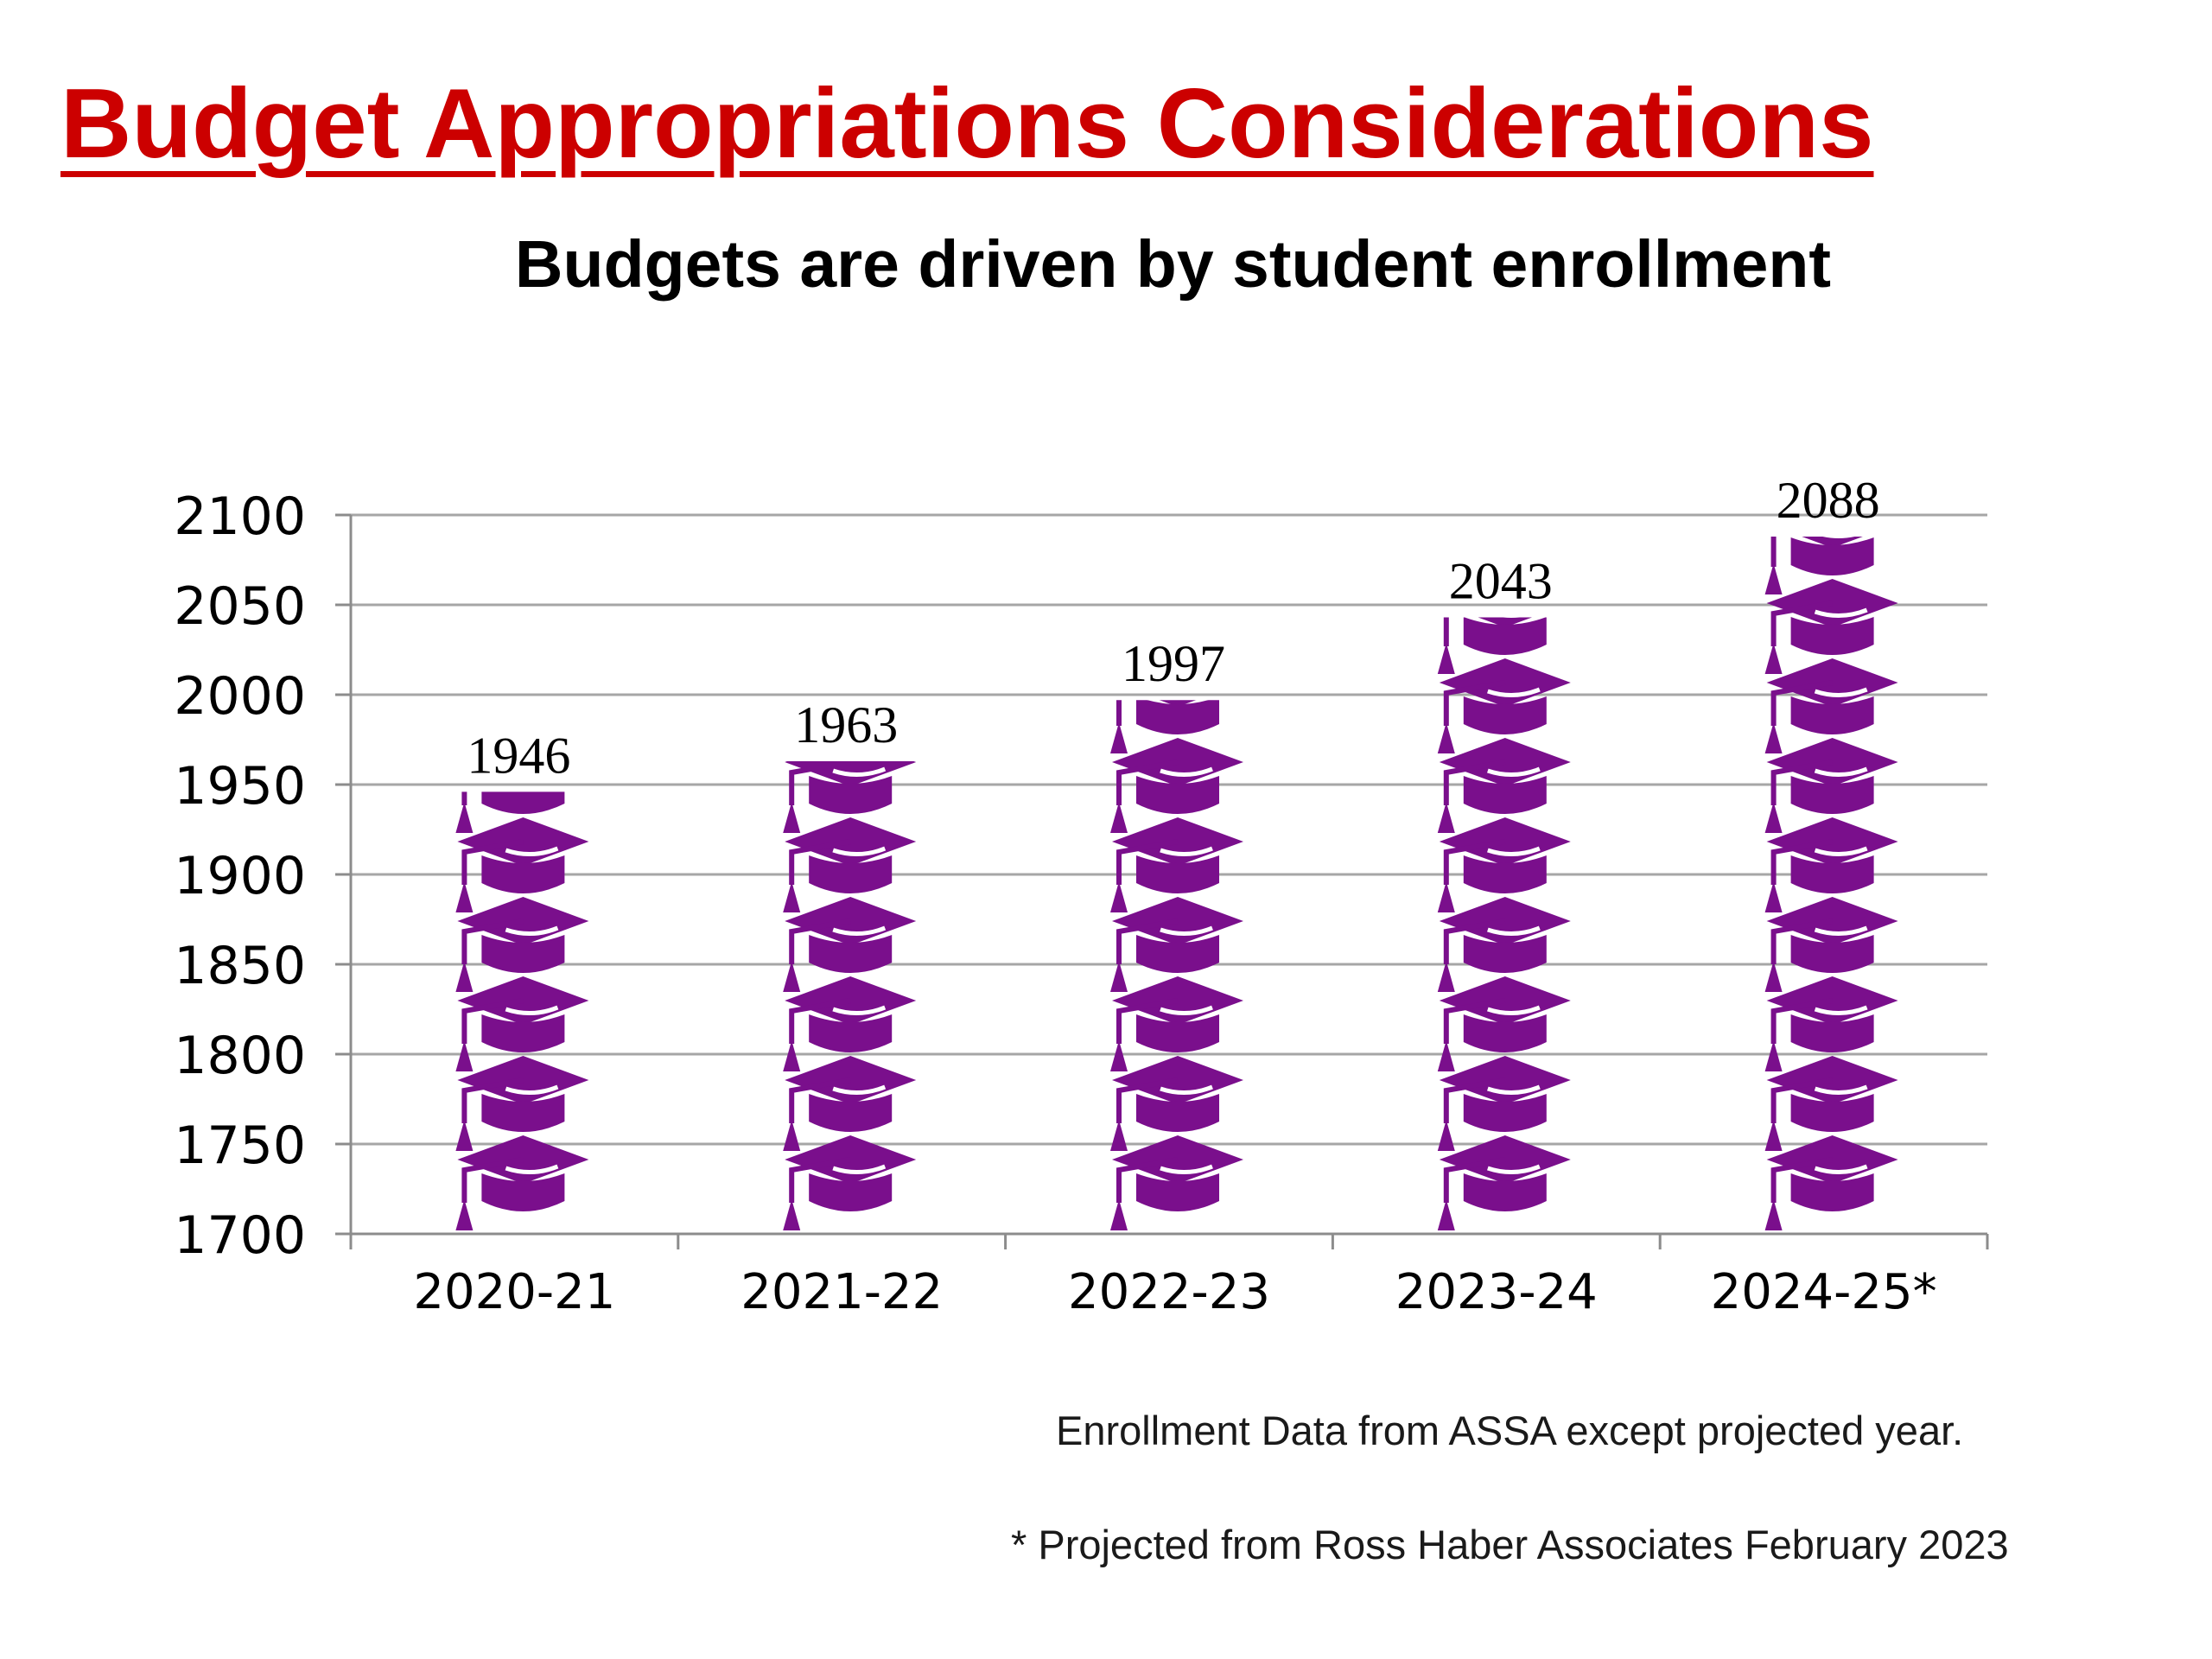  I want to click on y-tick-label: 1850, so click(240, 966).